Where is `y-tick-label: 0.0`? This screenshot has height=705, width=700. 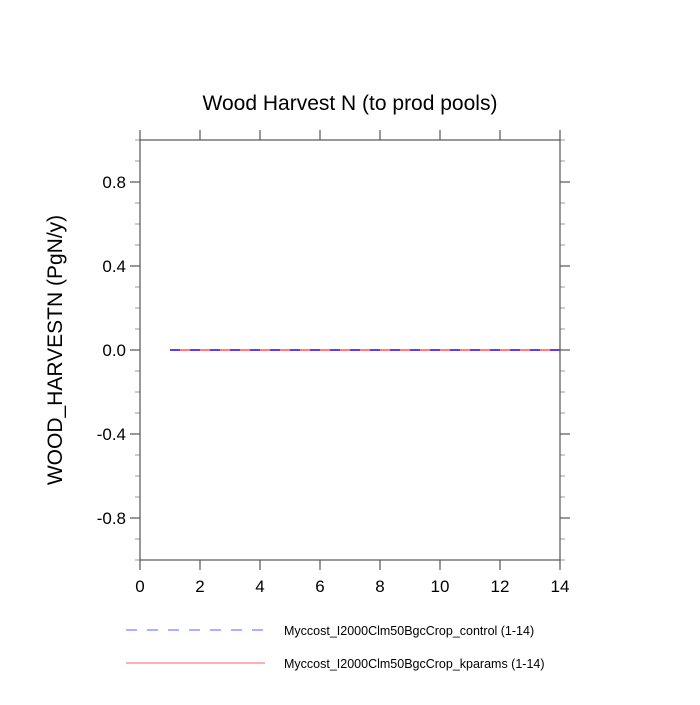 y-tick-label: 0.0 is located at coordinates (114, 350).